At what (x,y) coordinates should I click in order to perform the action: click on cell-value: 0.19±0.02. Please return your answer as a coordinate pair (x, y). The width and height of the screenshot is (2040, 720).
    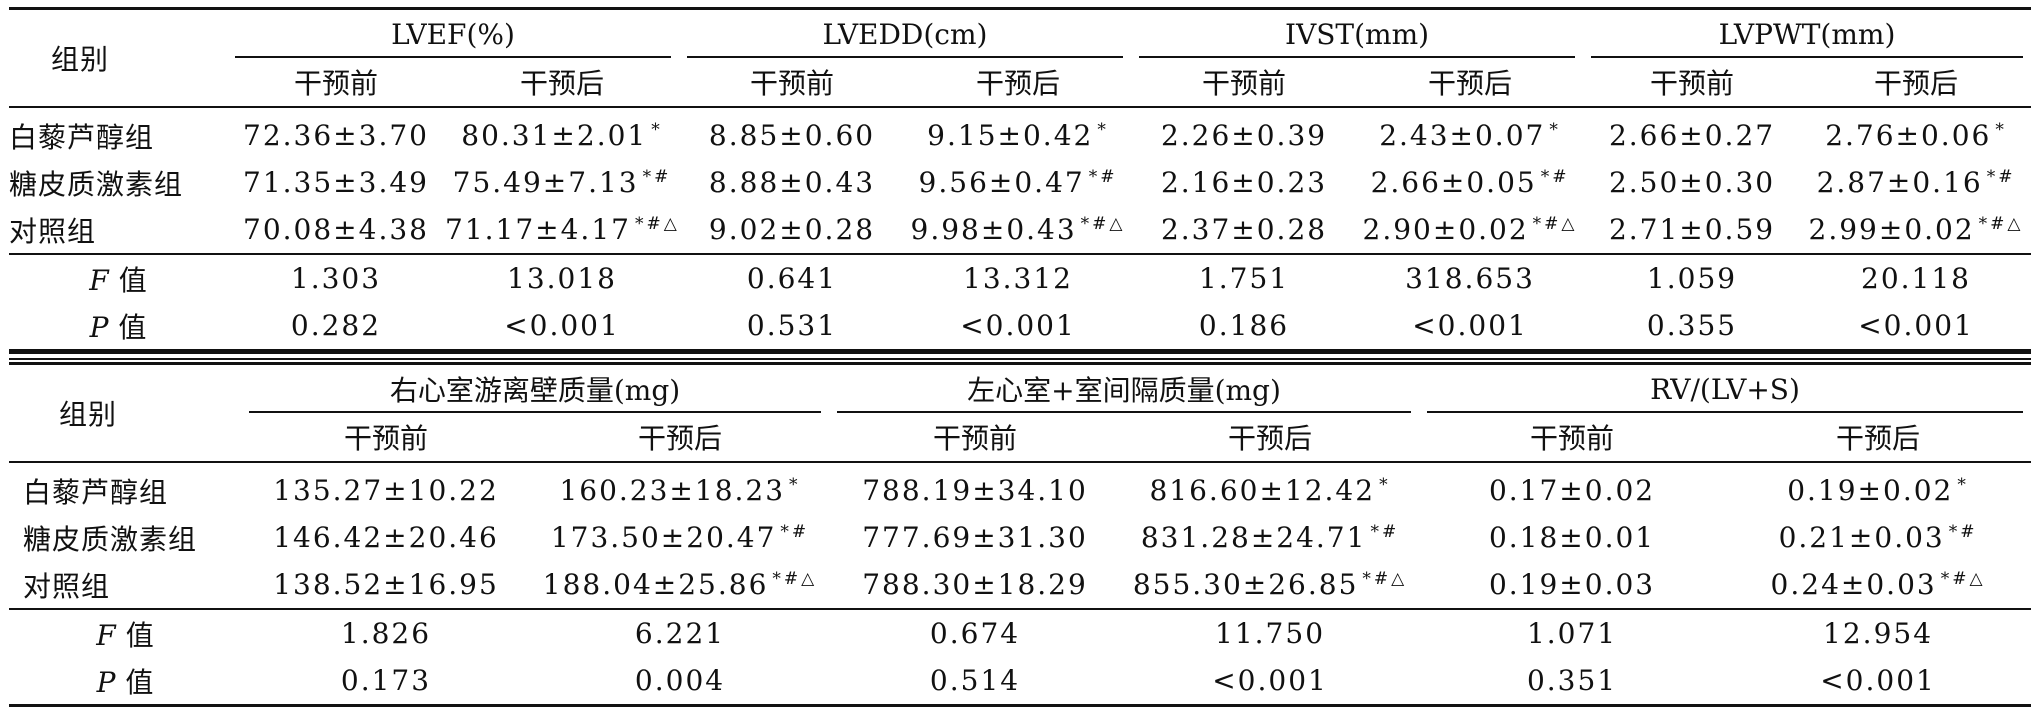
    Looking at the image, I should click on (1870, 490).